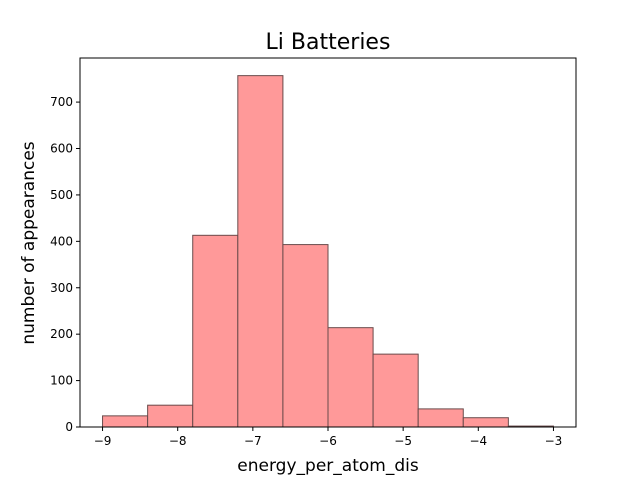 This screenshot has height=480, width=640. I want to click on y-tick-label: 300, so click(61, 288).